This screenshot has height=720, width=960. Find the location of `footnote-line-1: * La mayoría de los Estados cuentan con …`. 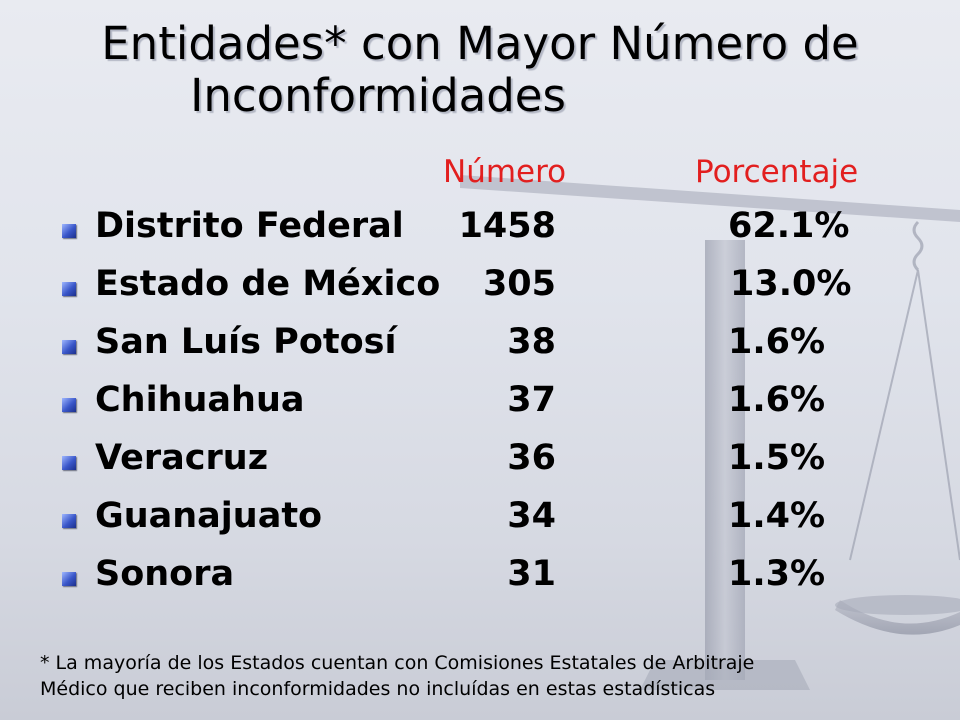

footnote-line-1: * La mayoría de los Estados cuentan con … is located at coordinates (397, 663).